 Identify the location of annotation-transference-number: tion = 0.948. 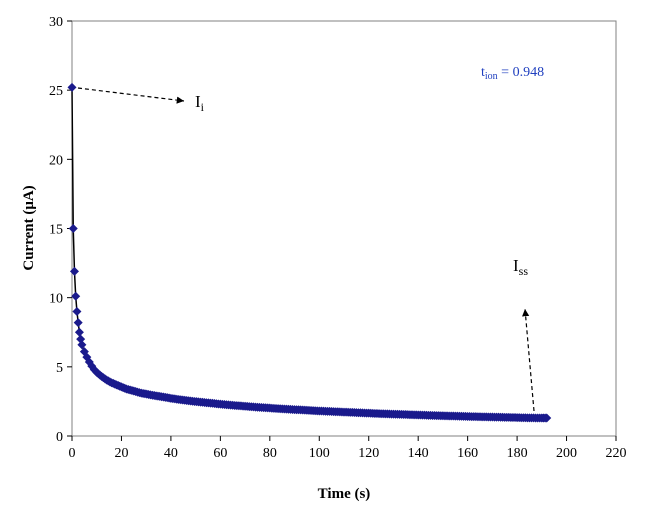
(512, 73).